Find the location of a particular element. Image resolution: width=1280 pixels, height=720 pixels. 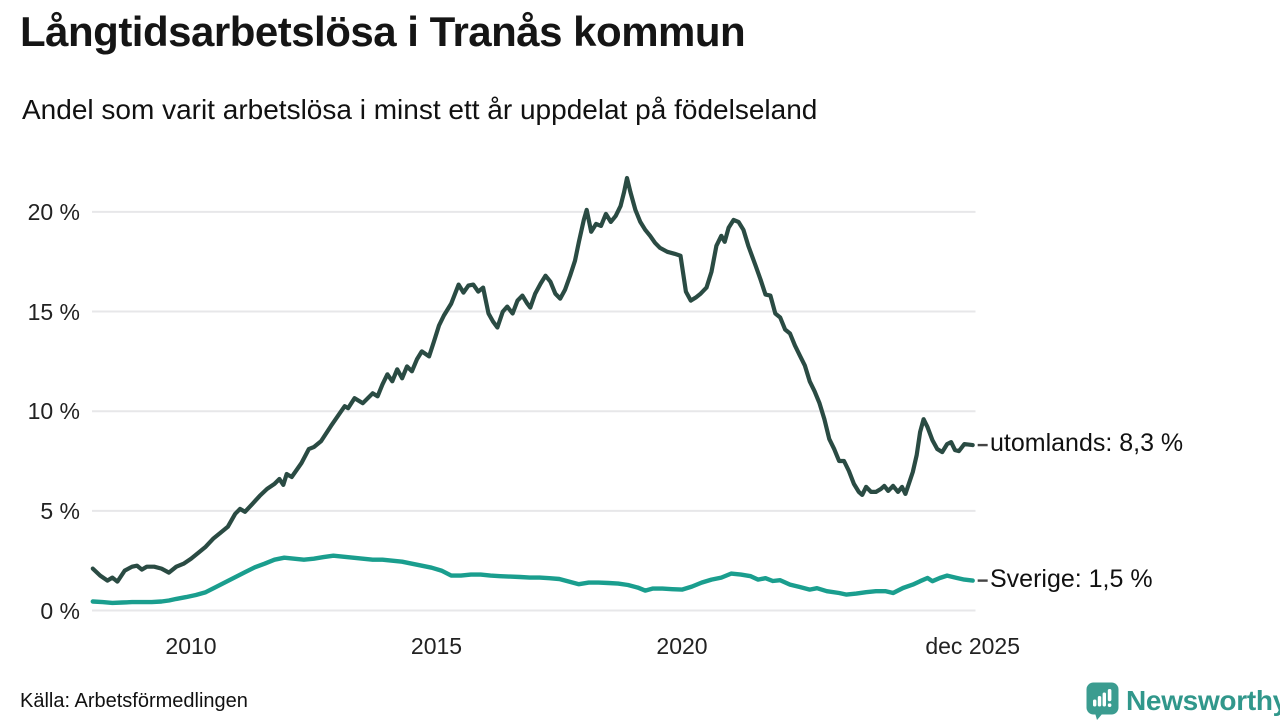

y-tick-label: 20 % is located at coordinates (53, 211).